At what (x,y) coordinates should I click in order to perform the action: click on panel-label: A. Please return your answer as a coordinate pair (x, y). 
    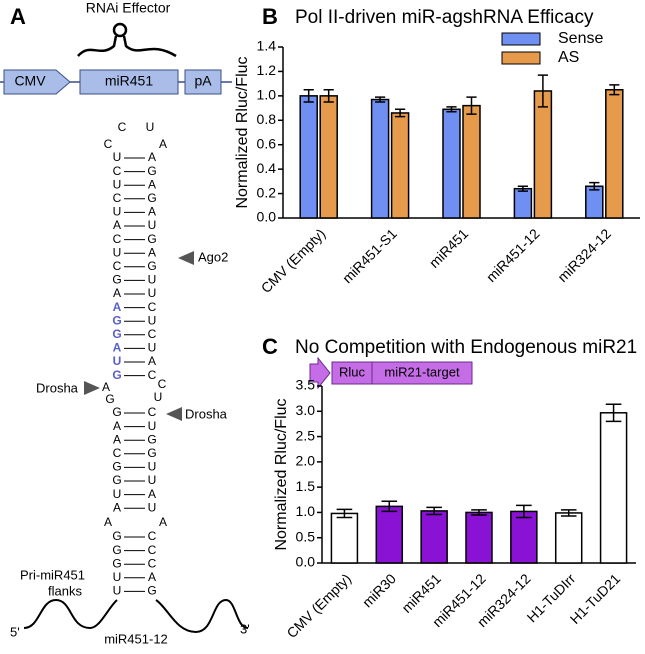
    Looking at the image, I should click on (18, 16).